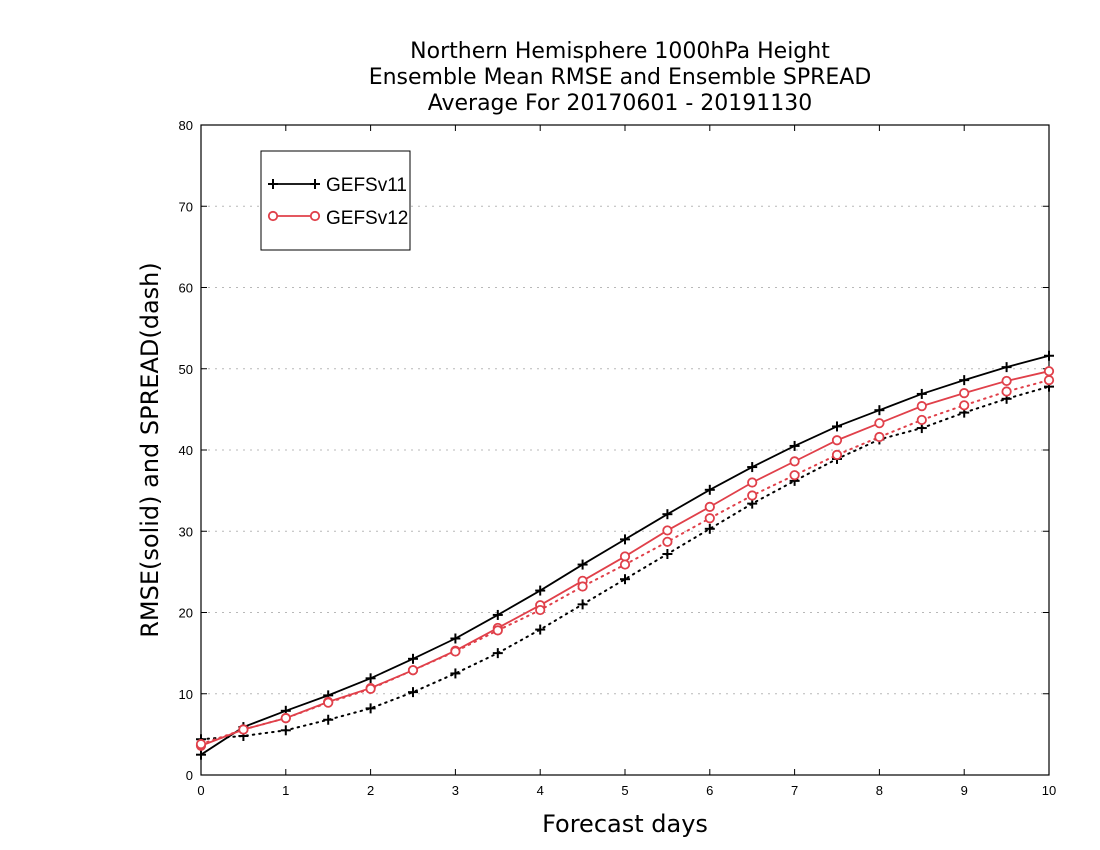 Image resolution: width=1100 pixels, height=850 pixels. I want to click on x-tick-label-9: 9, so click(964, 790).